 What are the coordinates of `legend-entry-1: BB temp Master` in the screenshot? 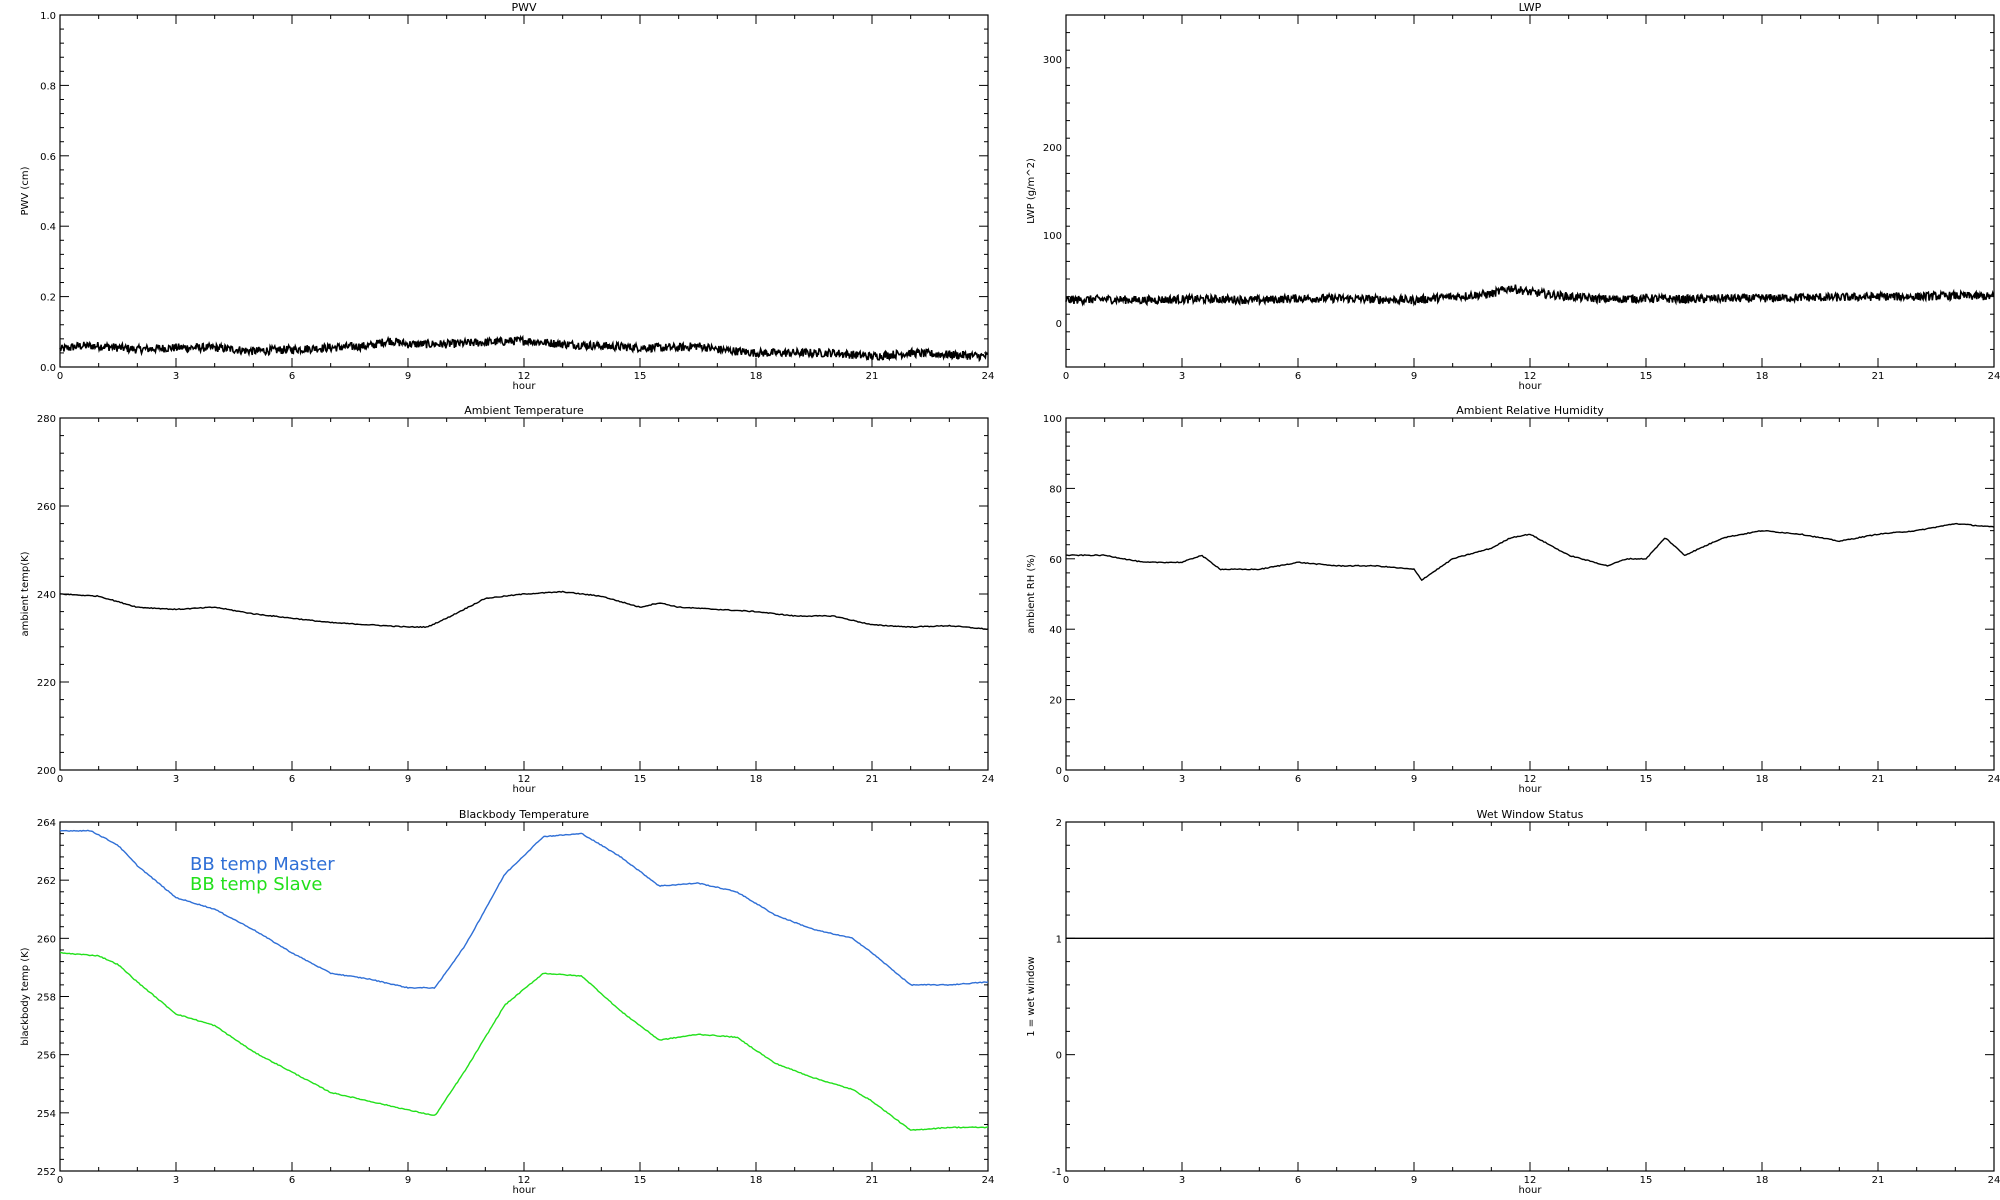 It's located at (262, 864).